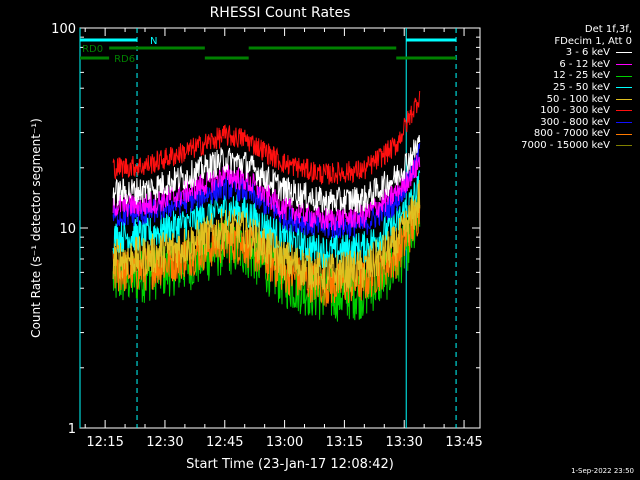 This screenshot has width=640, height=480. I want to click on chart-title: RHESSI Count Rates, so click(280, 13).